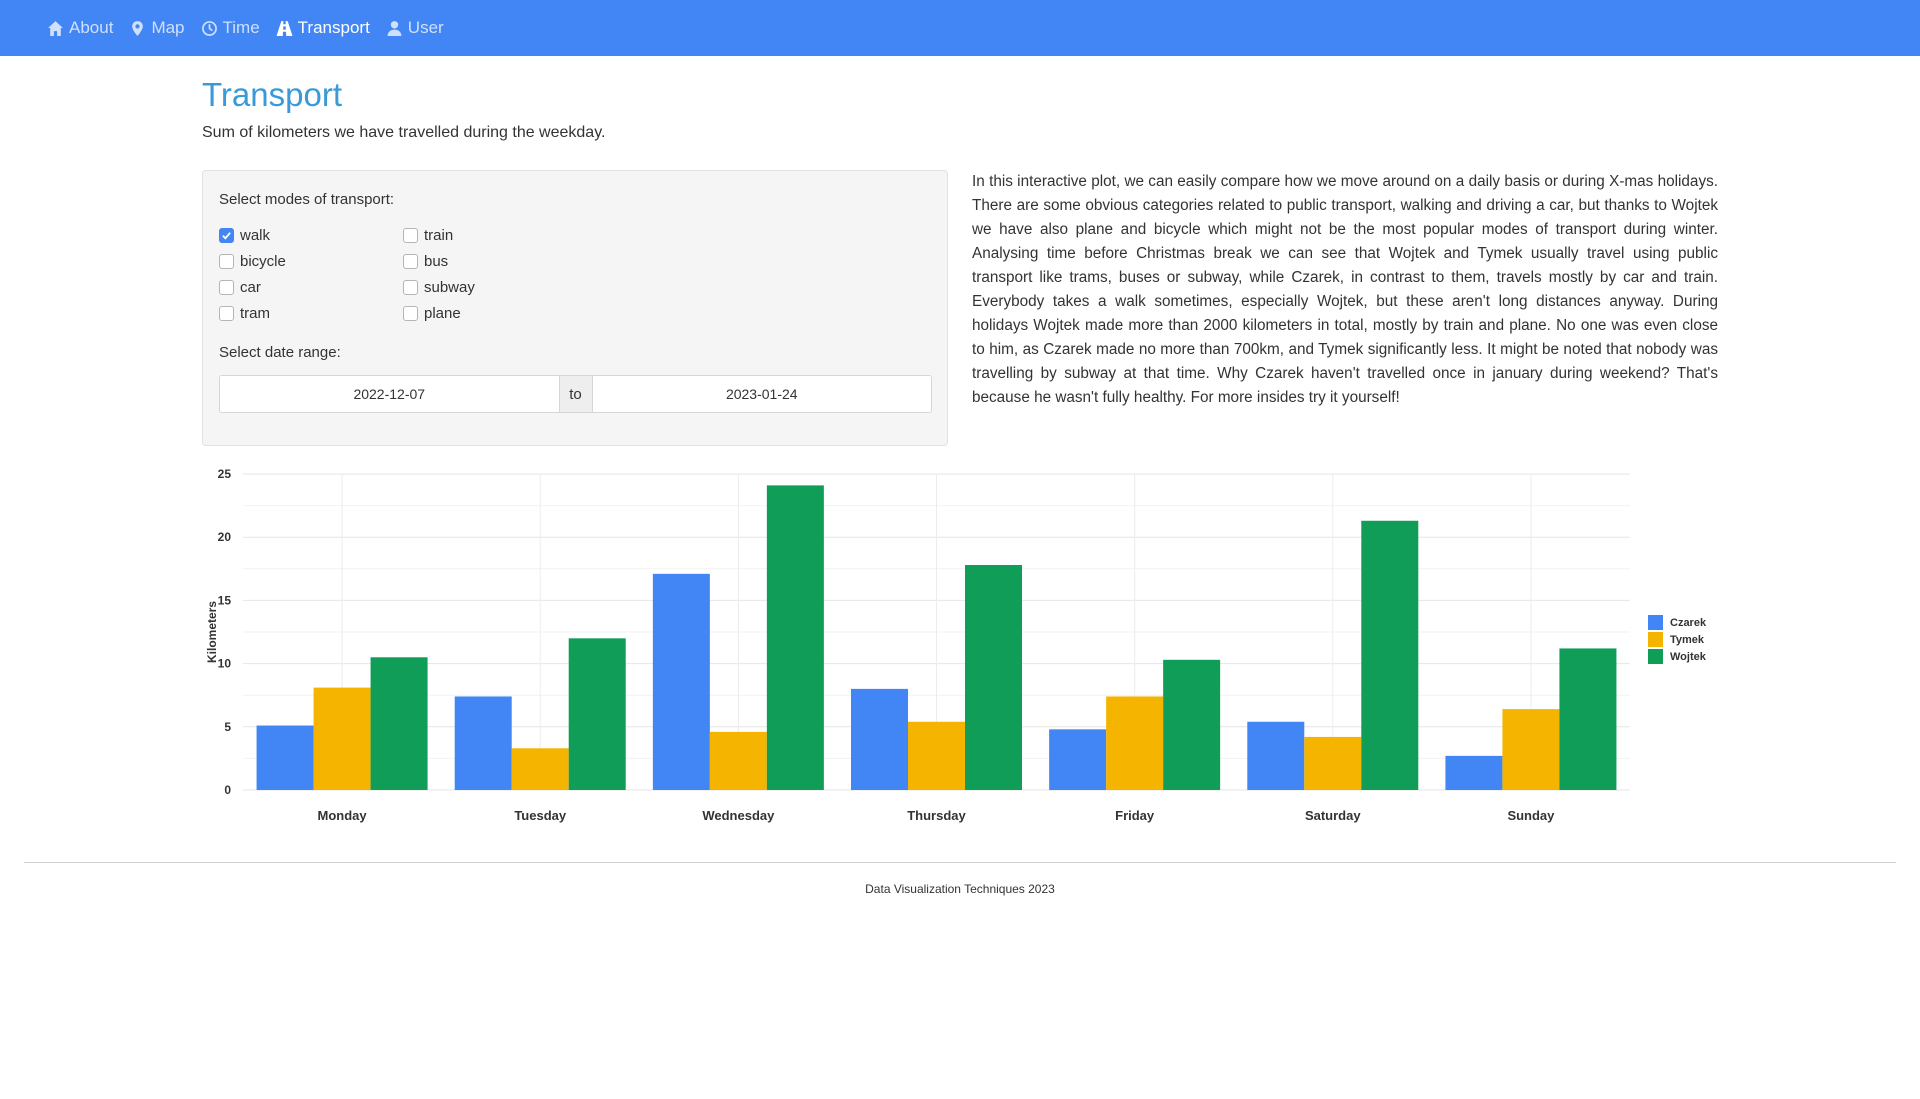 Image resolution: width=1920 pixels, height=1099 pixels. I want to click on checkbox-tram-label: tram, so click(255, 313).